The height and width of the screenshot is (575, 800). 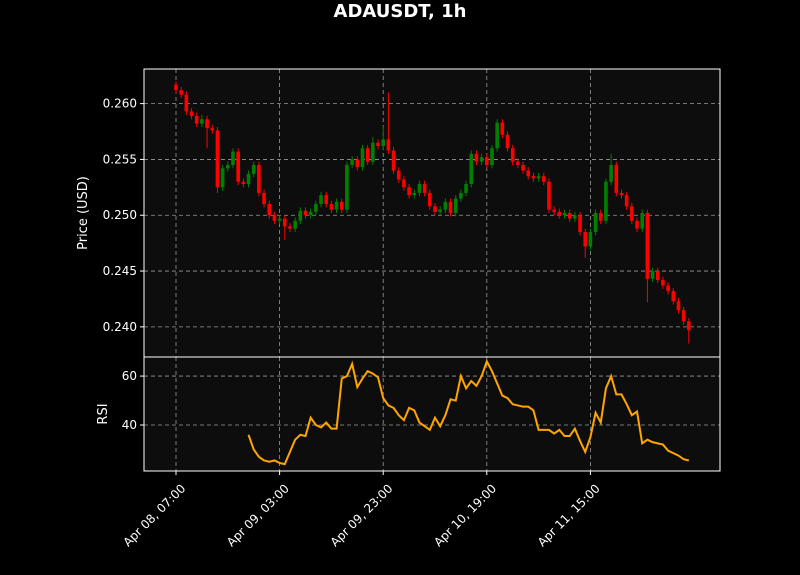 I want to click on y-tick-label: 60, so click(x=129, y=376).